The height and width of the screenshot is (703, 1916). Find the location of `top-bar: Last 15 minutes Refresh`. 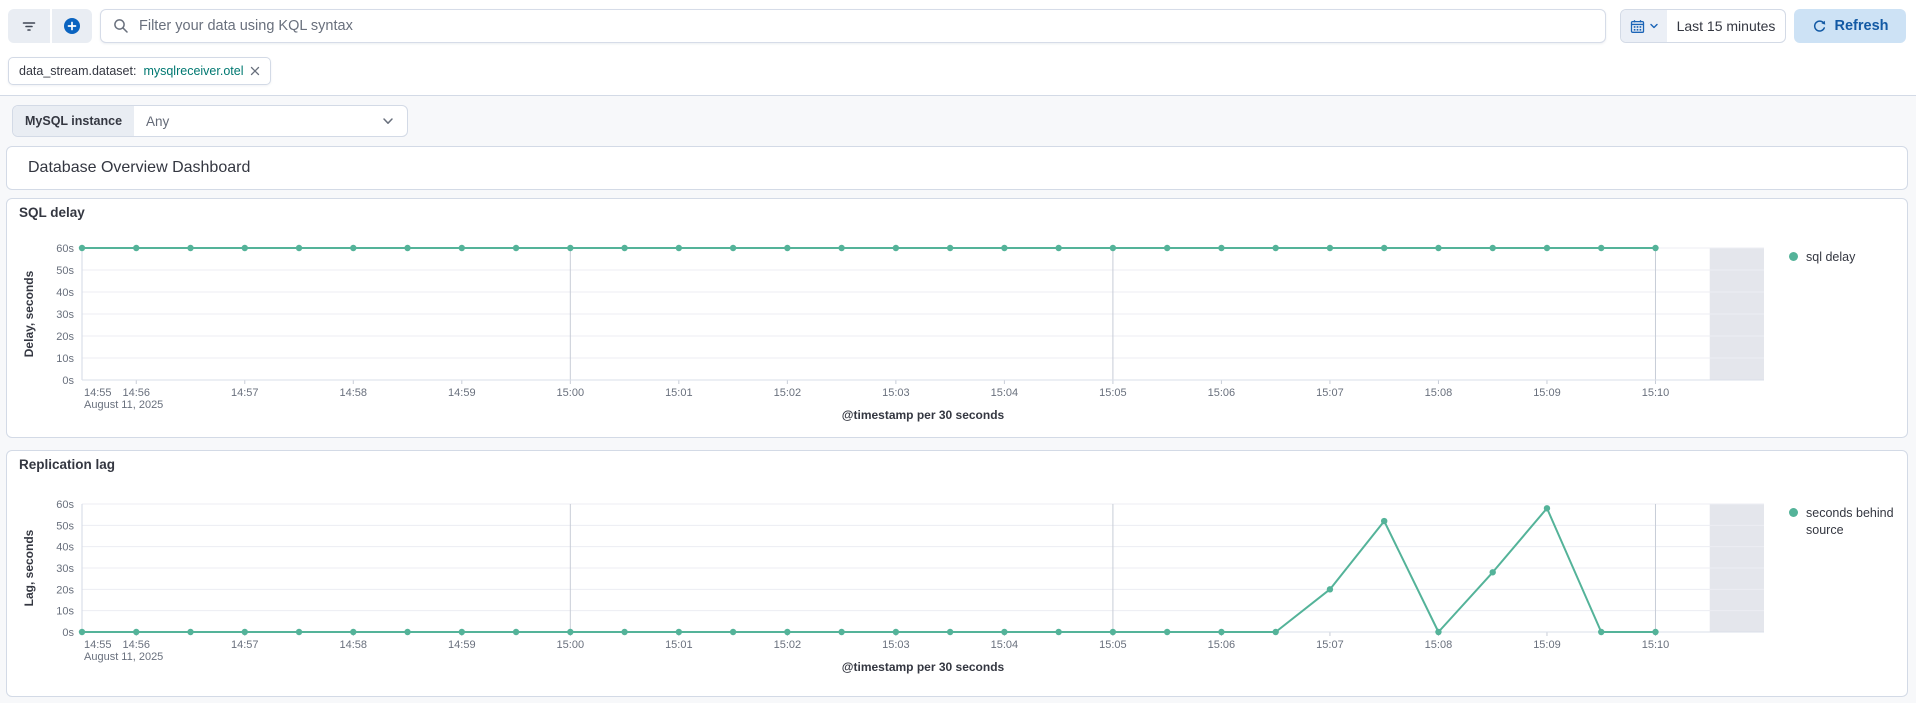

top-bar: Last 15 minutes Refresh is located at coordinates (958, 26).